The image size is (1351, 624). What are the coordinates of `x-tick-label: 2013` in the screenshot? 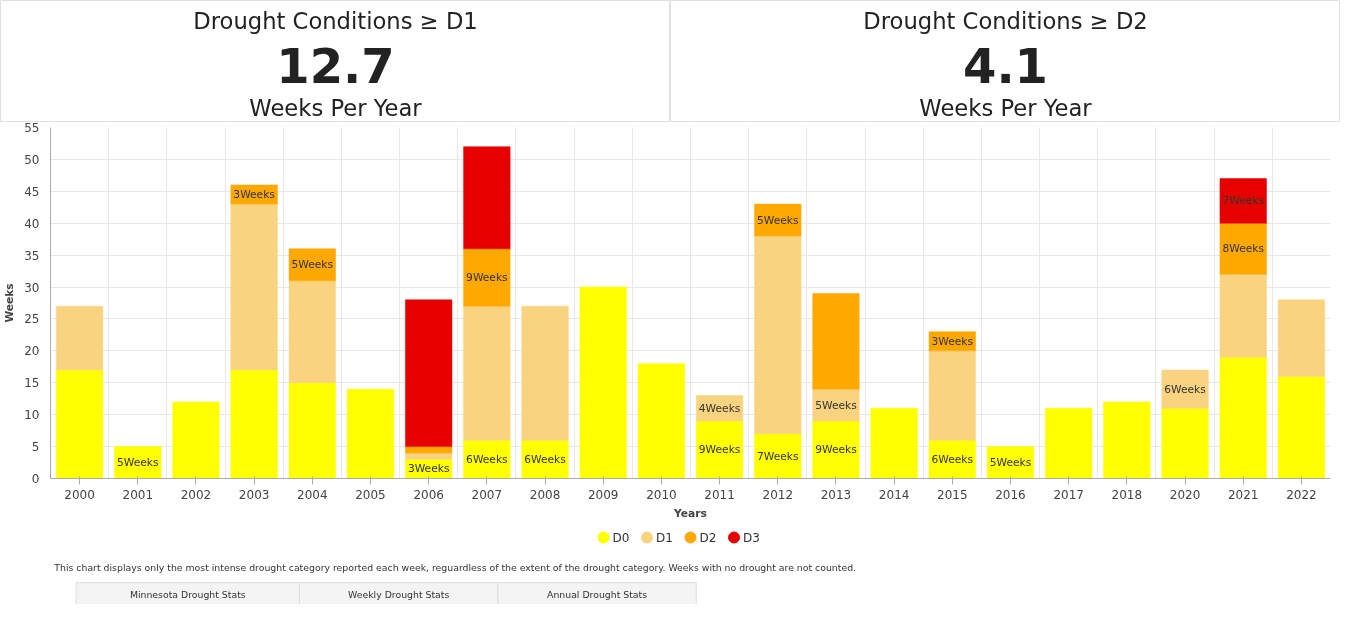 It's located at (836, 494).